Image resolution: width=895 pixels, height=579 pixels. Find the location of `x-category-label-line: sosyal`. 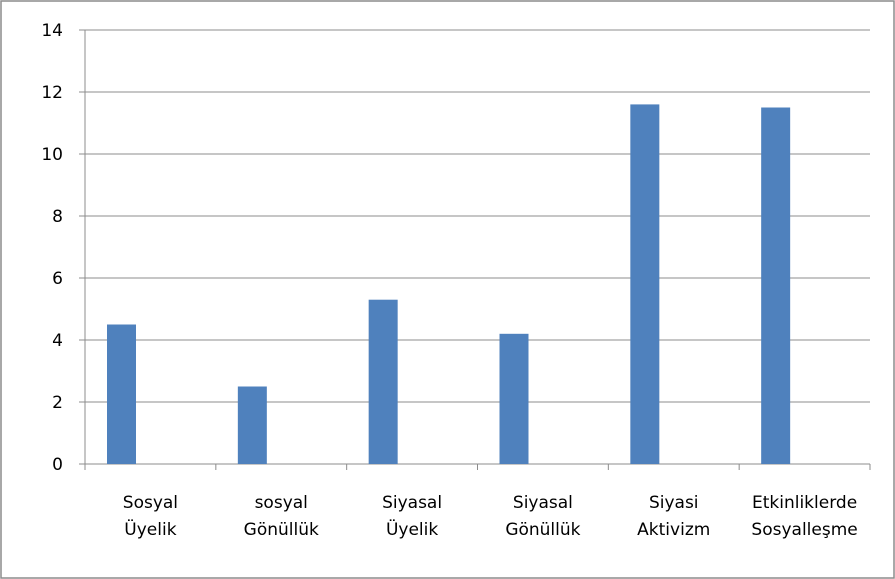

x-category-label-line: sosyal is located at coordinates (281, 503).